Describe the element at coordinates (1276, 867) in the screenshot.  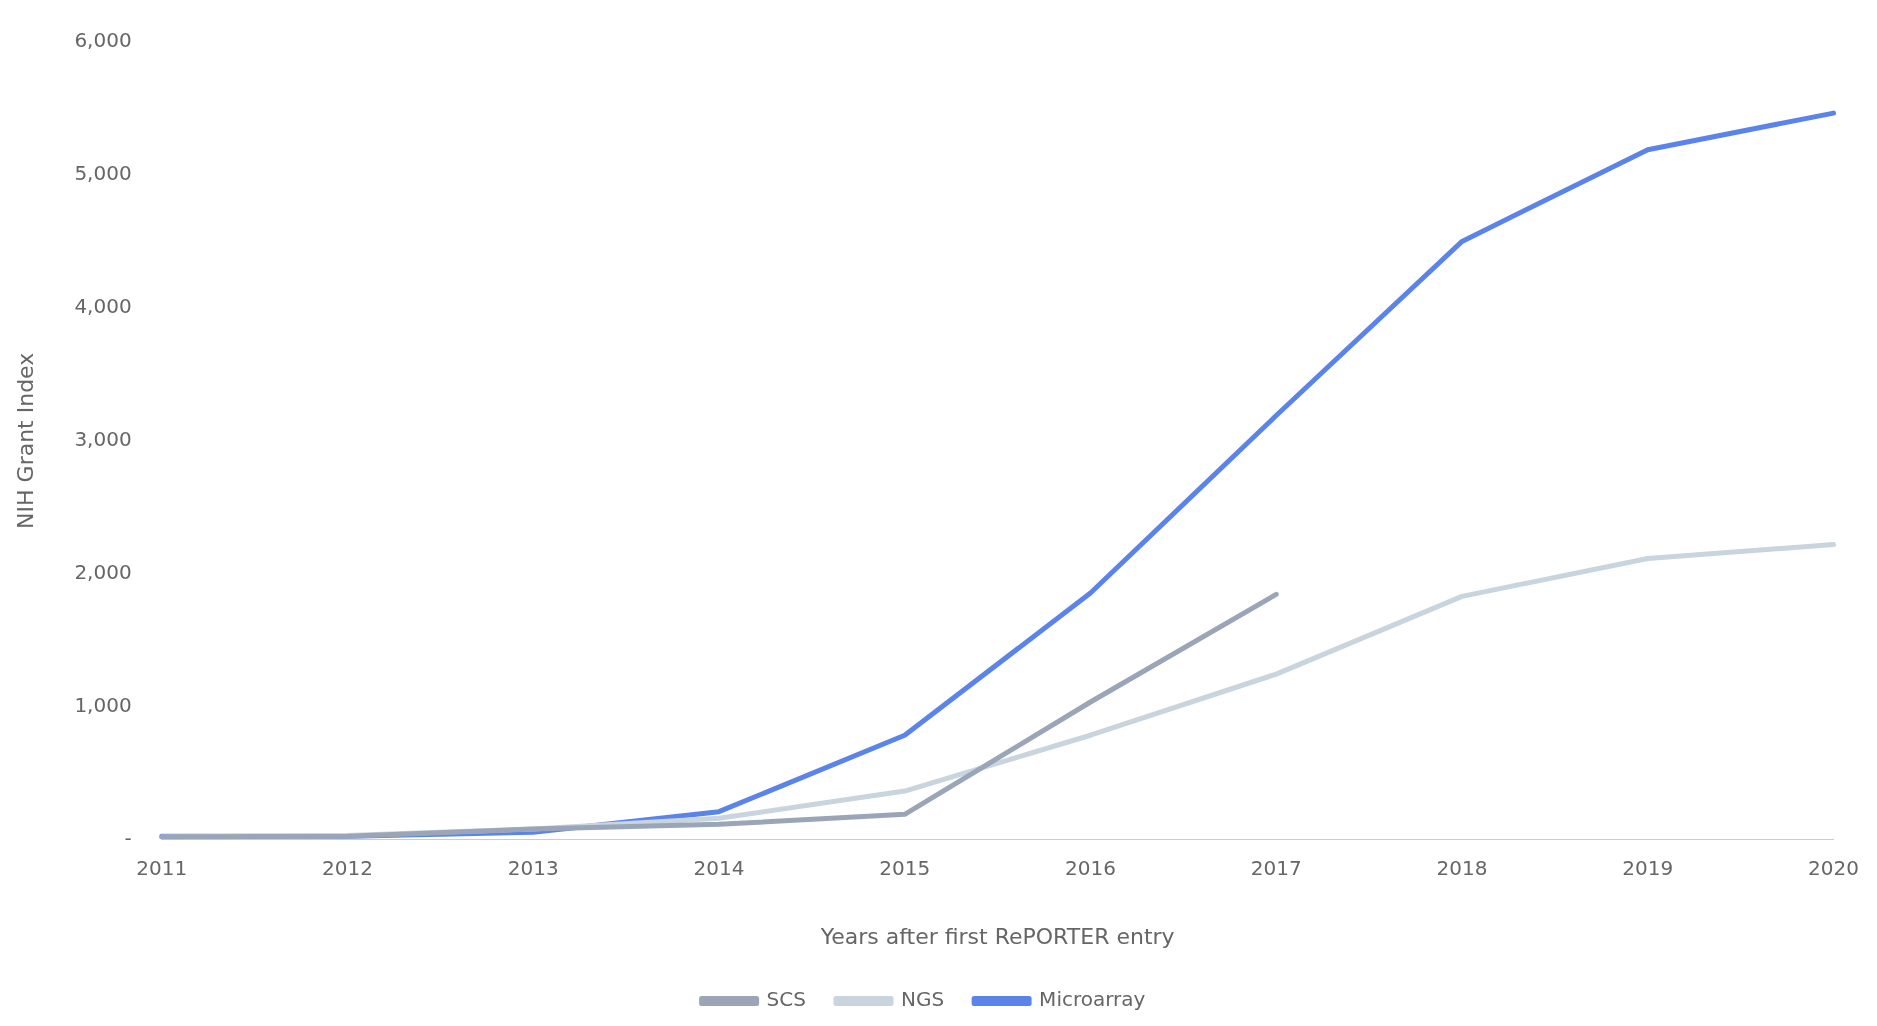
I see `x-tick-label: 2017` at that location.